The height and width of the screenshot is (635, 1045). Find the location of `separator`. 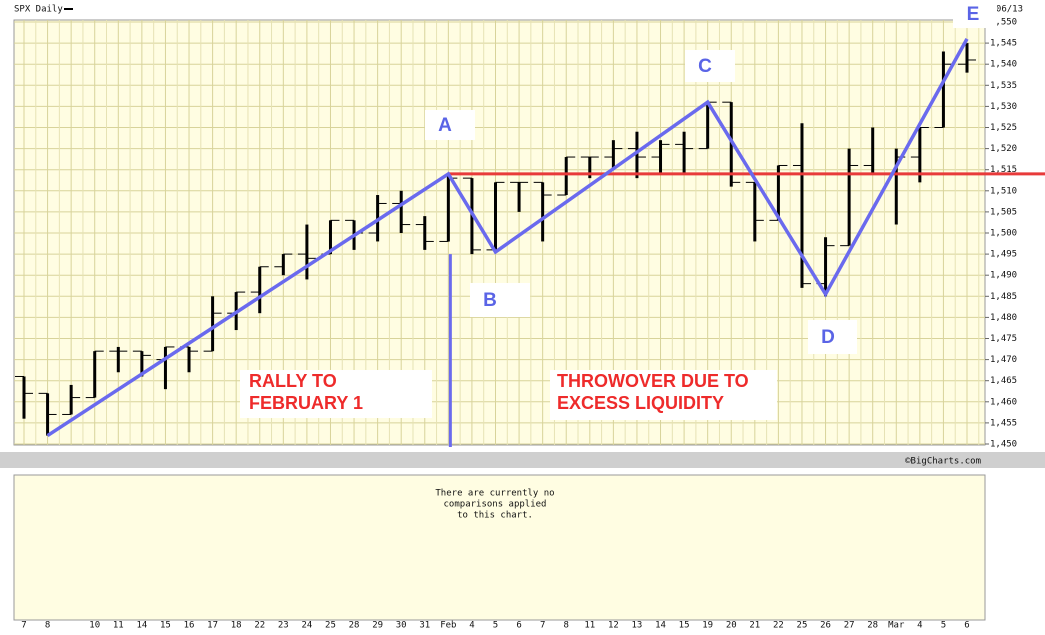

separator is located at coordinates (522, 460).